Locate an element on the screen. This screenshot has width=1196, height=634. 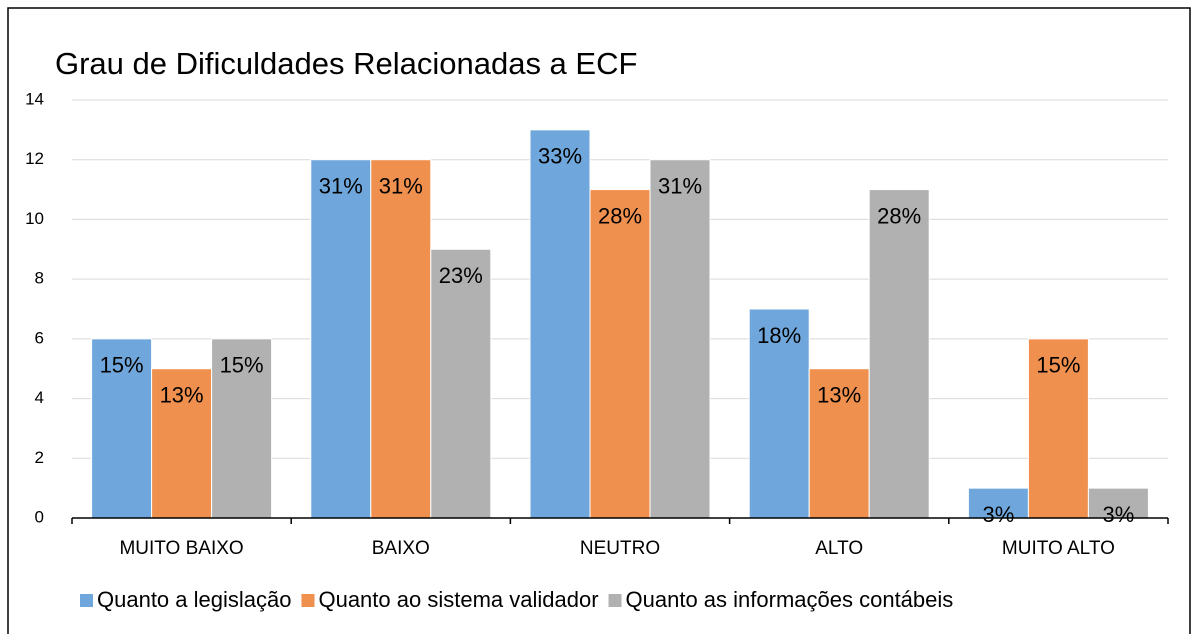
y-tick-label: 10 is located at coordinates (34, 218).